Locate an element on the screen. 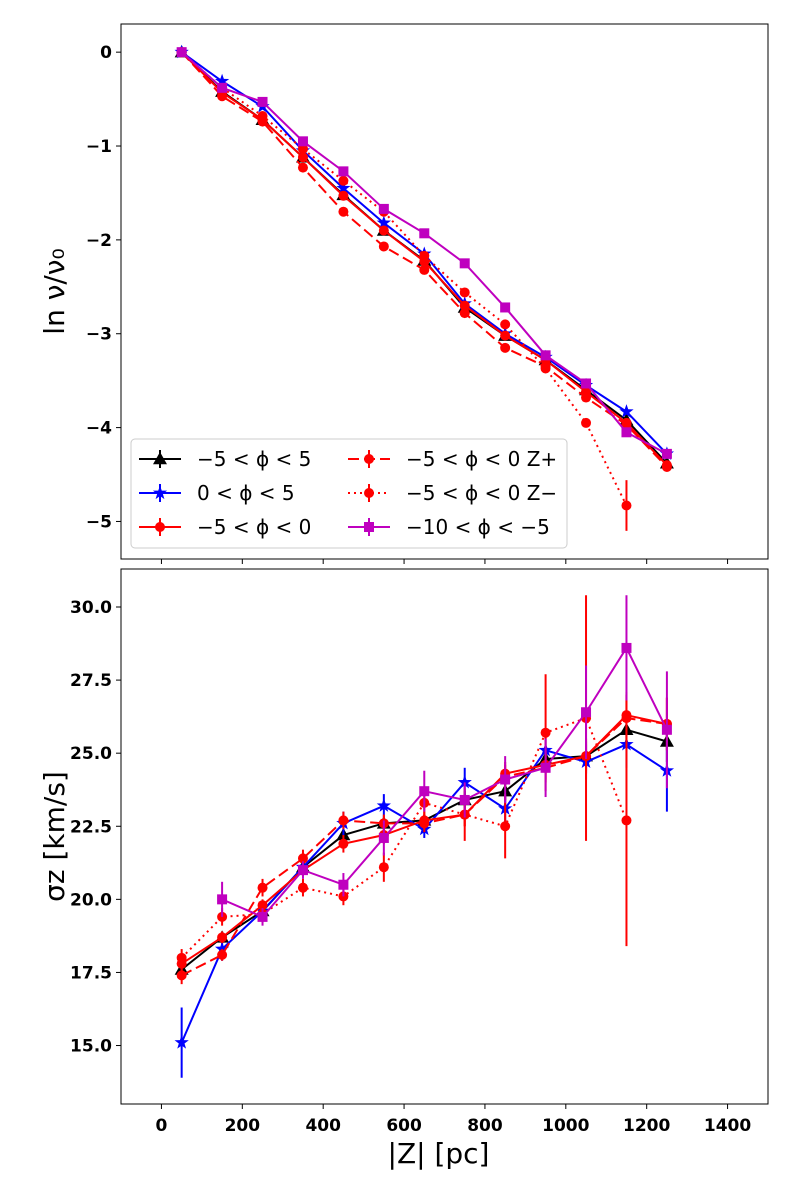  legend-entry: −10 < ϕ < −5 is located at coordinates (449, 527).